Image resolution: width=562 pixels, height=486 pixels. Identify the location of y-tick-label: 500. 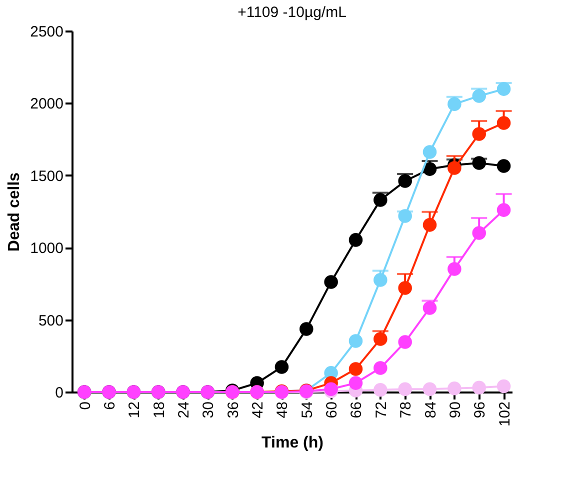
(51, 321).